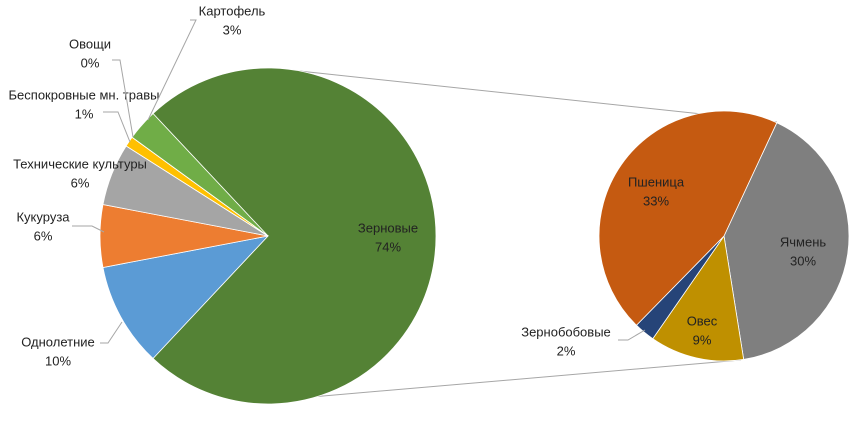  Describe the element at coordinates (90, 62) in the screenshot. I see `slice-value-label: 0%` at that location.